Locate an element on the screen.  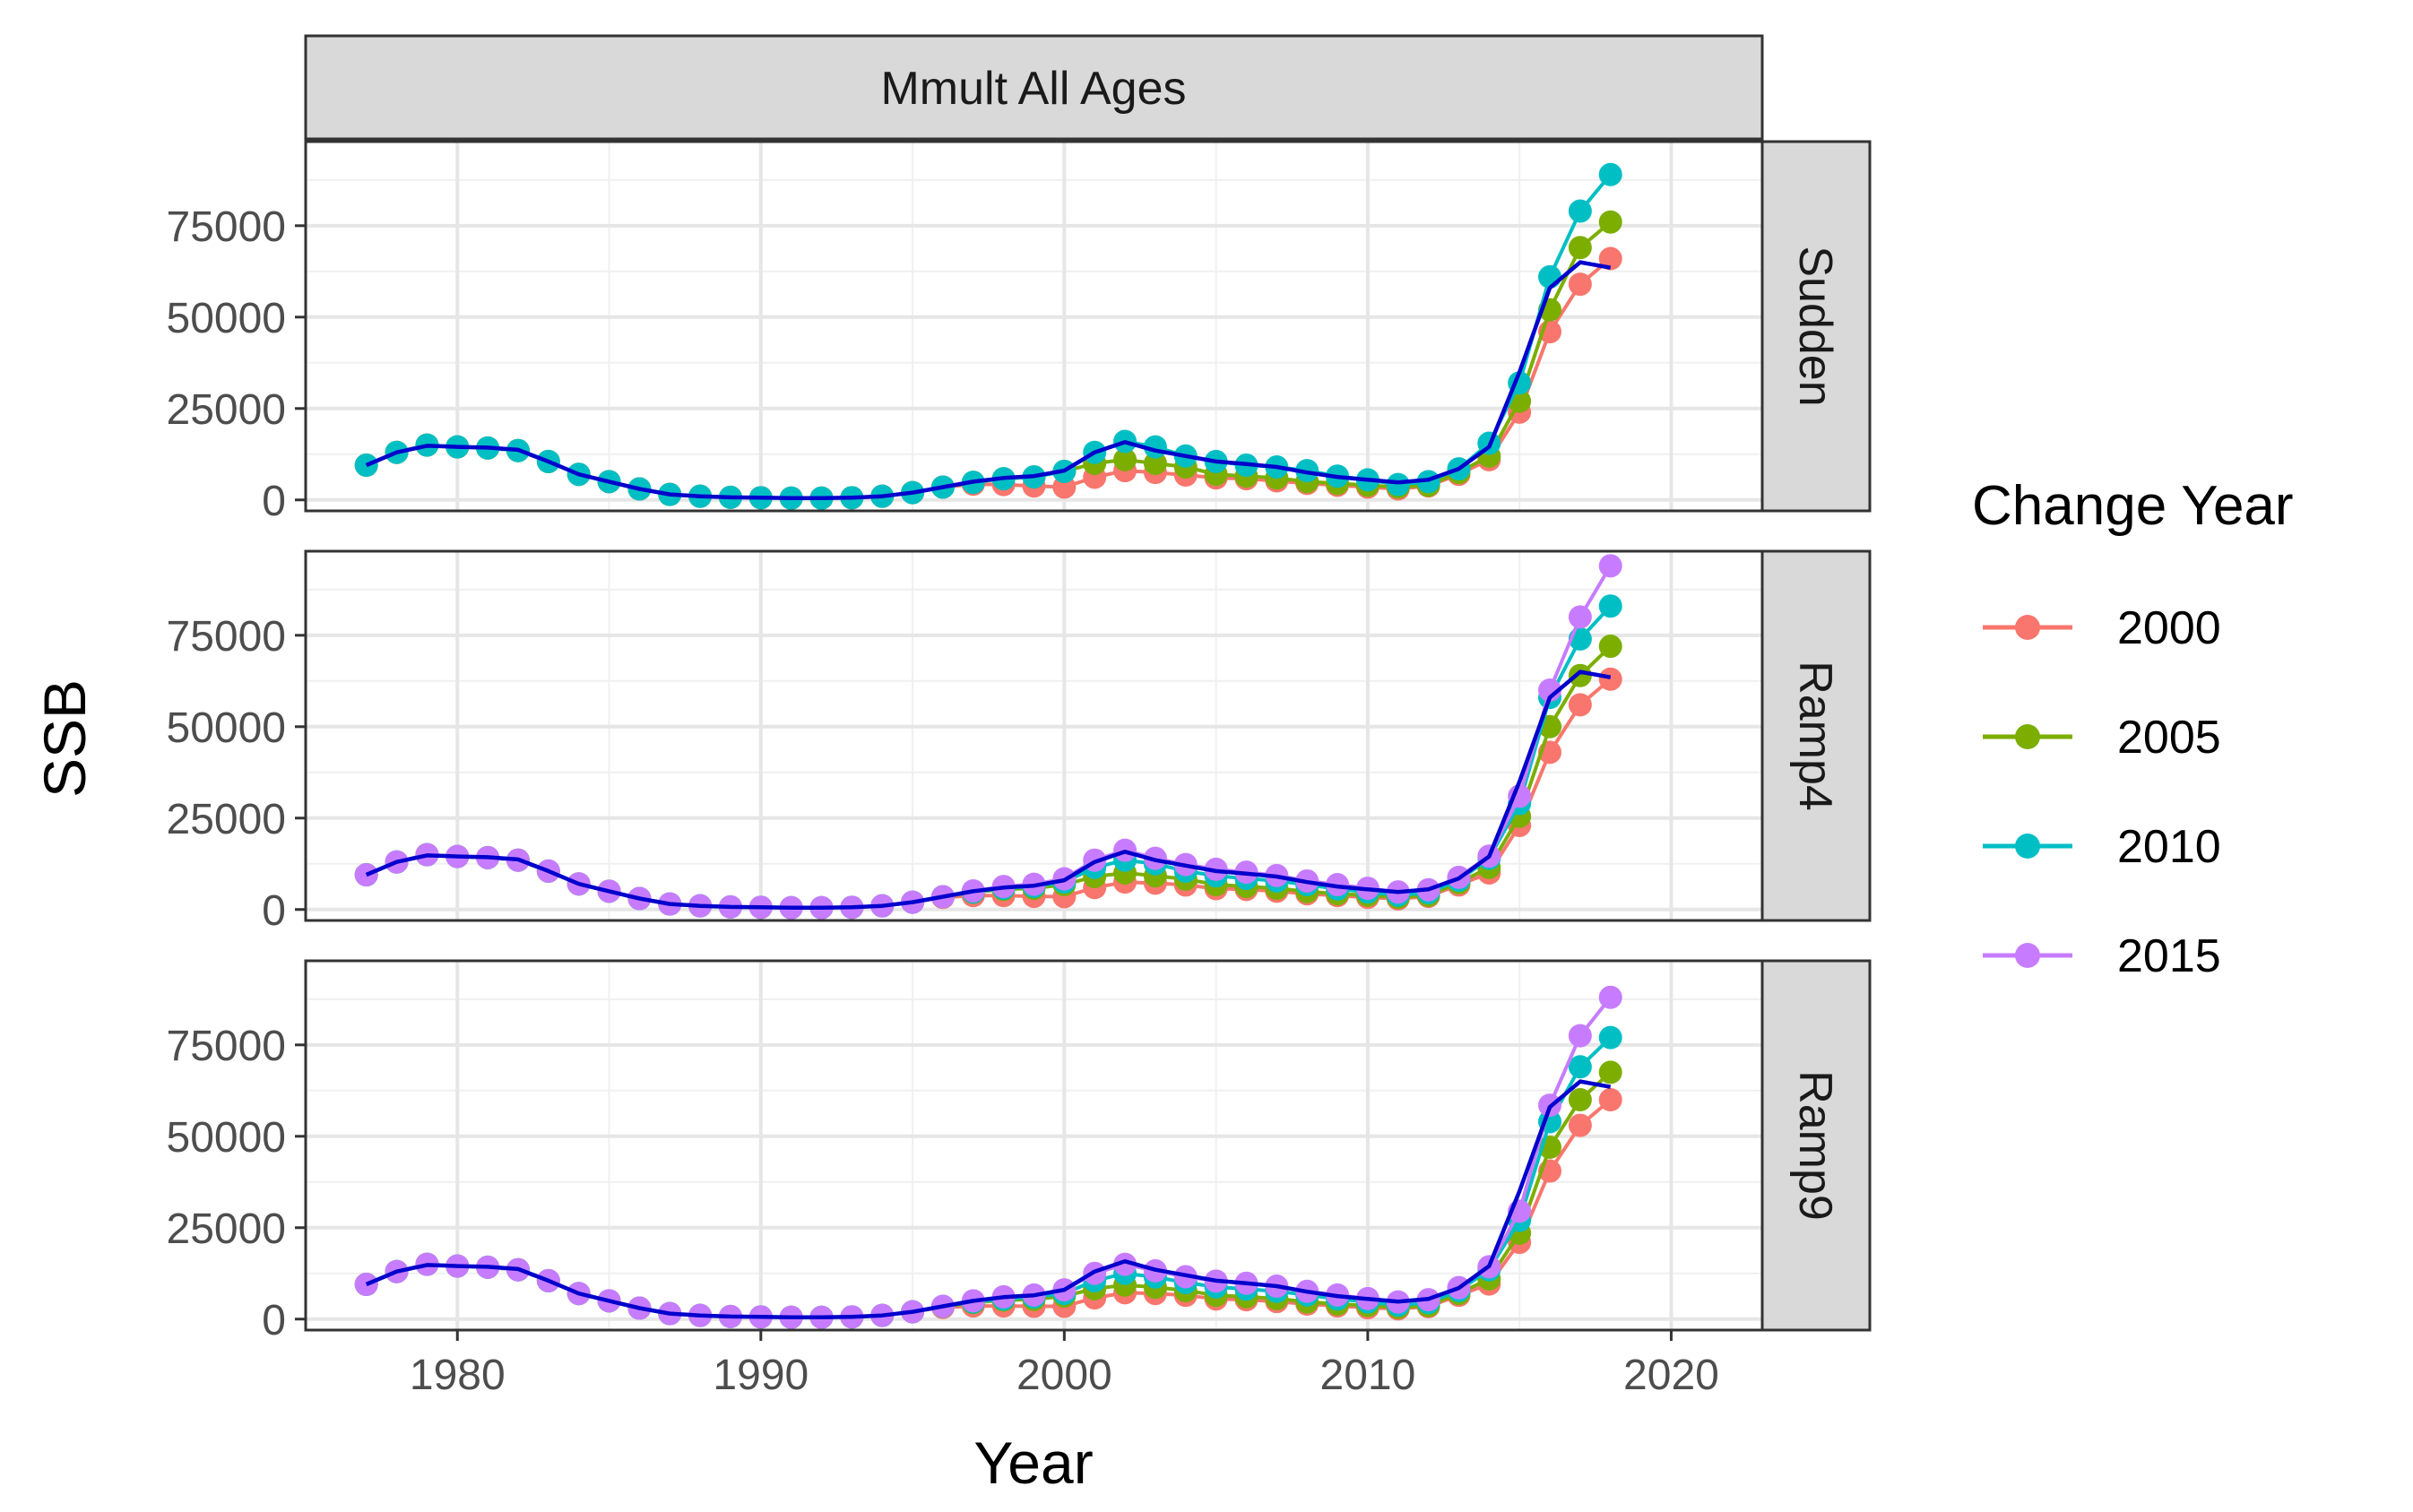
row-strip-label: Ramp9 is located at coordinates (1815, 1145).